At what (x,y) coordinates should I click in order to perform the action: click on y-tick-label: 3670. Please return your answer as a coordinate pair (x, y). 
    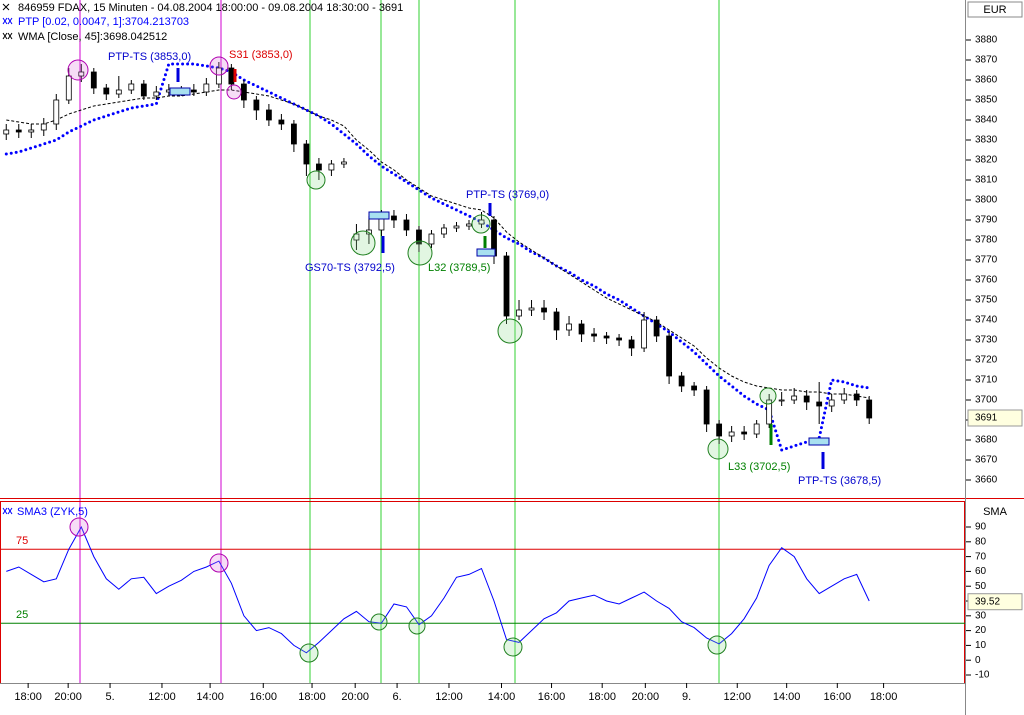
    Looking at the image, I should click on (986, 460).